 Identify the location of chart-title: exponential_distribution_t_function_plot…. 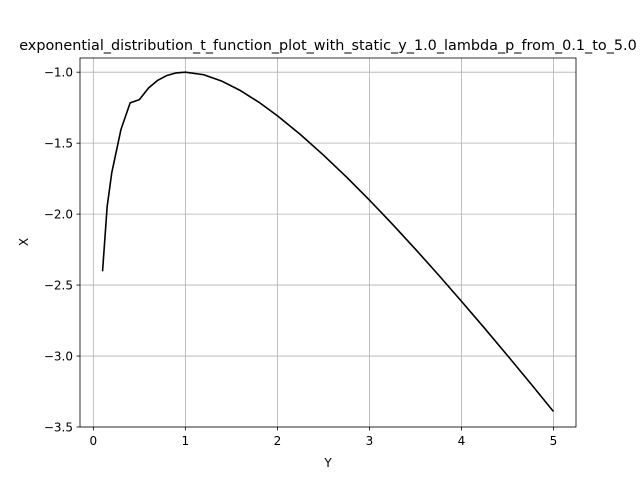
(328, 46).